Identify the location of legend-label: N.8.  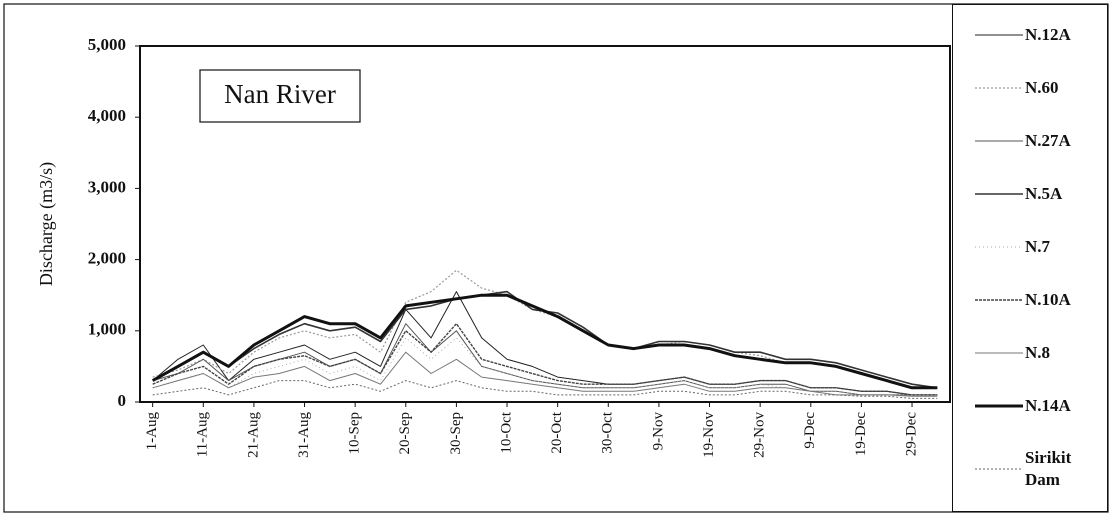
(1038, 352).